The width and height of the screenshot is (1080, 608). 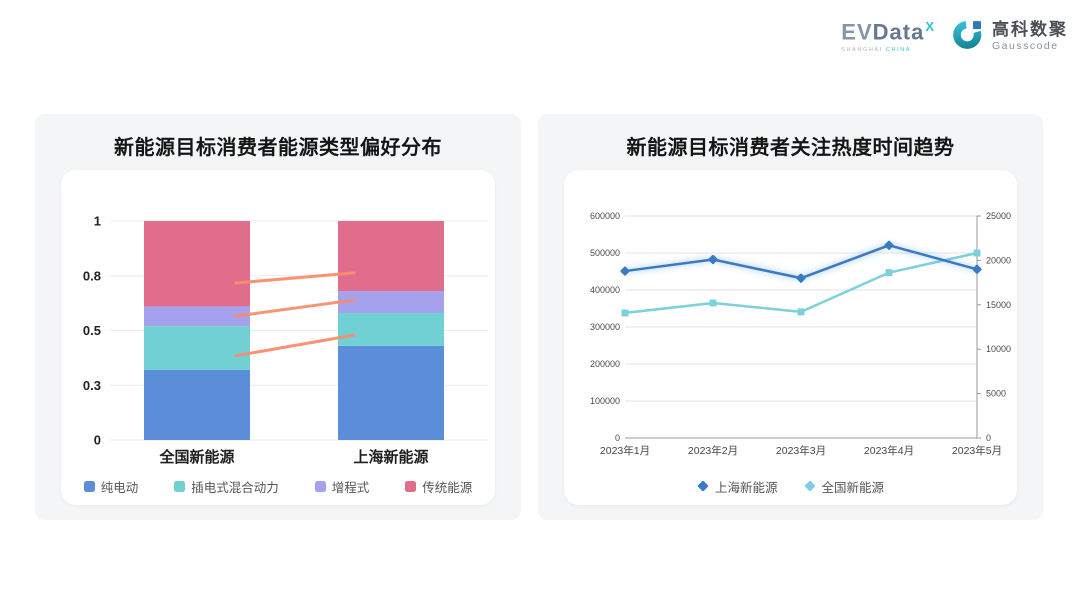 I want to click on svg-text: 全国新能源, so click(x=196, y=457).